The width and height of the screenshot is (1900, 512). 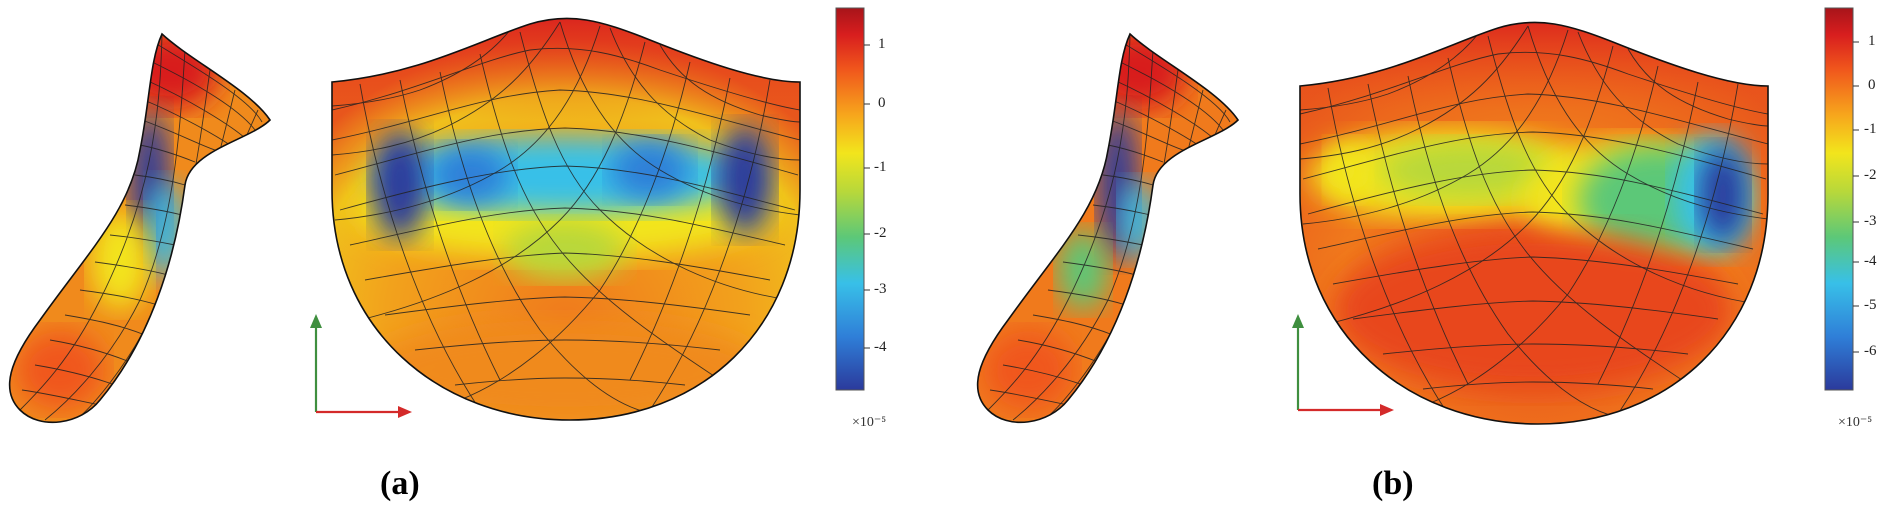 What do you see at coordinates (1870, 305) in the screenshot?
I see `colorbar-tick: -5` at bounding box center [1870, 305].